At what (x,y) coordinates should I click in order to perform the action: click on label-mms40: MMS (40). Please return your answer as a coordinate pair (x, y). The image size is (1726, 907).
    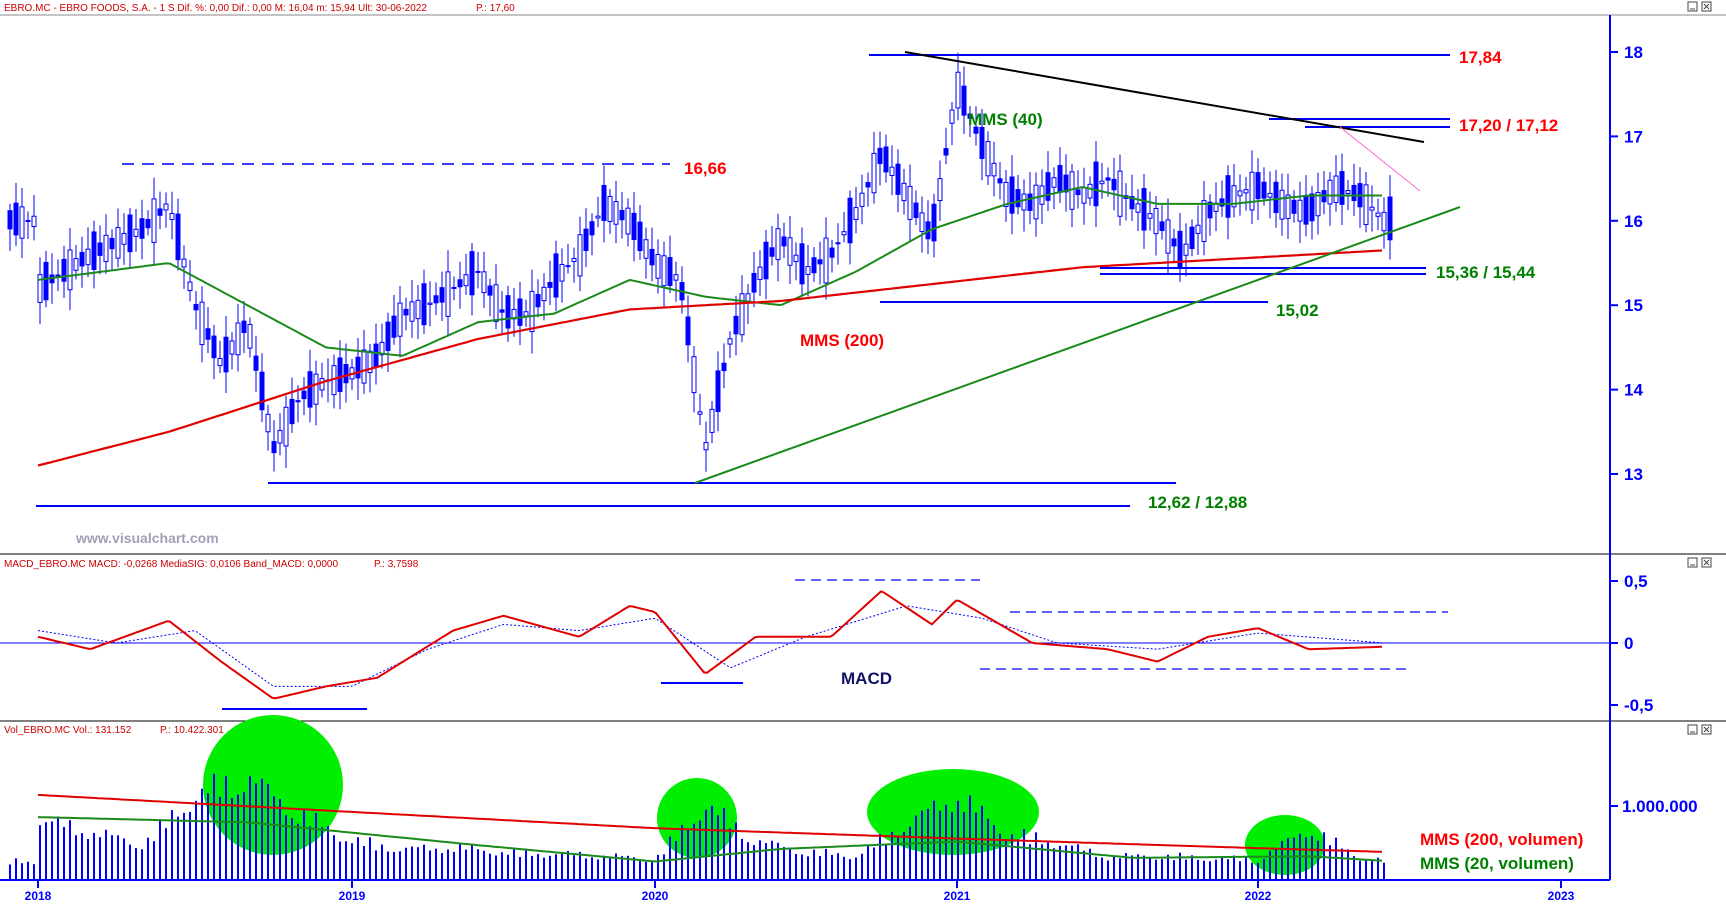
    Looking at the image, I should click on (1005, 119).